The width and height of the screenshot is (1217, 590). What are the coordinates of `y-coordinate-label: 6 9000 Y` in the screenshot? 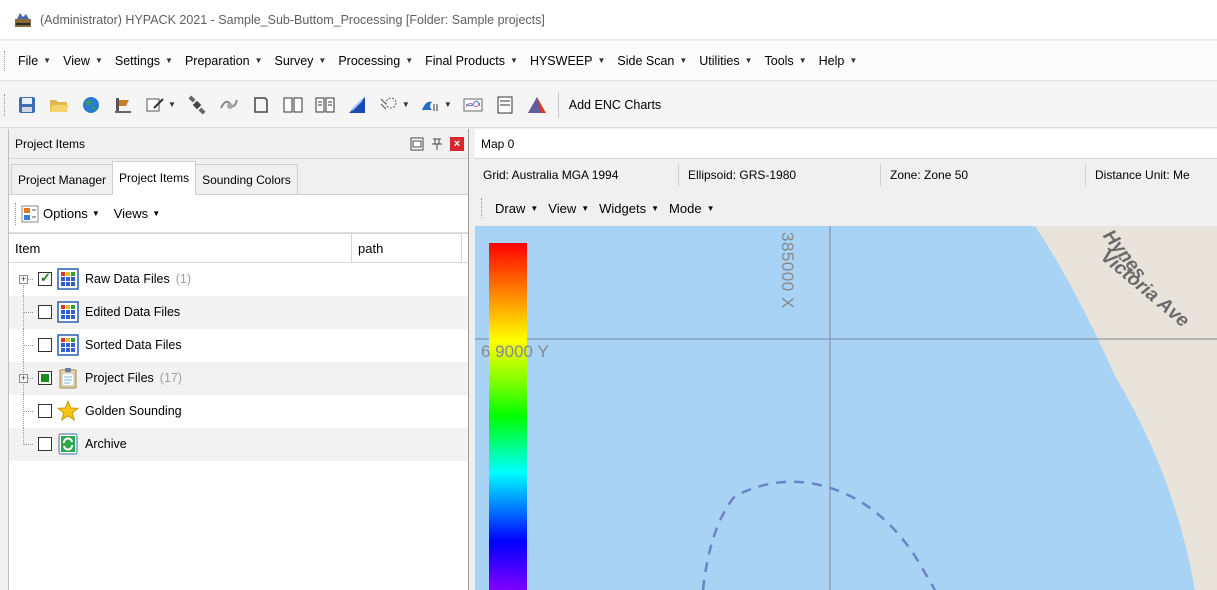 It's located at (515, 351).